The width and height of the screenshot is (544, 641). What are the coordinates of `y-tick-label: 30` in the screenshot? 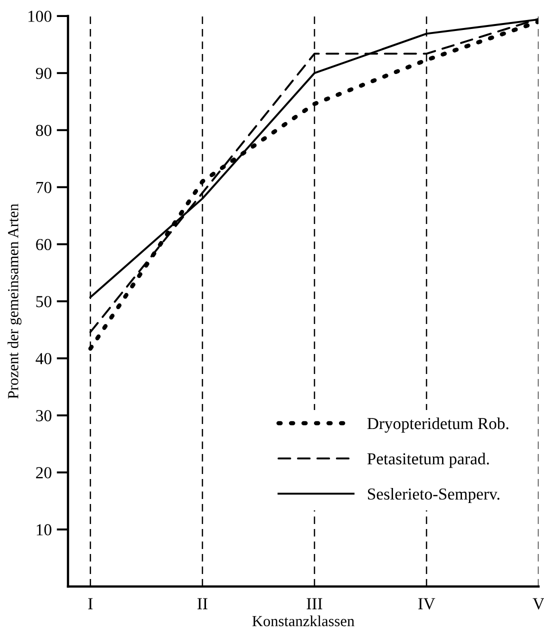 It's located at (44, 416).